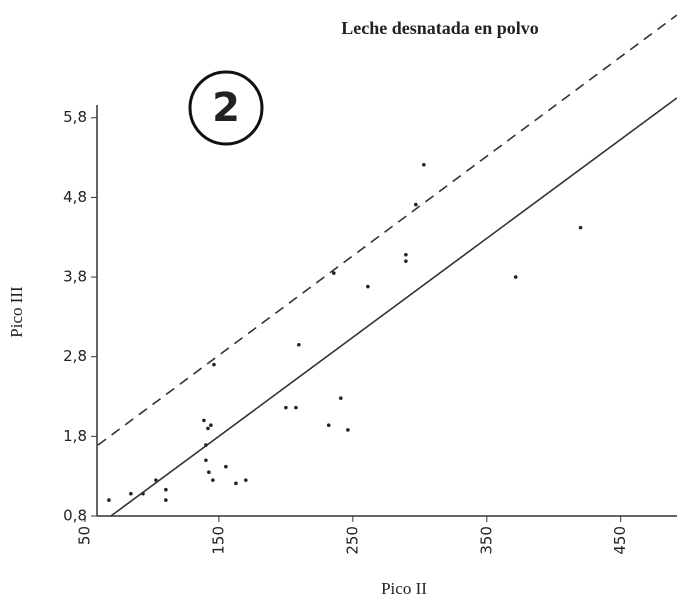 This screenshot has width=677, height=603. I want to click on y-tick-label: 0,8, so click(75, 516).